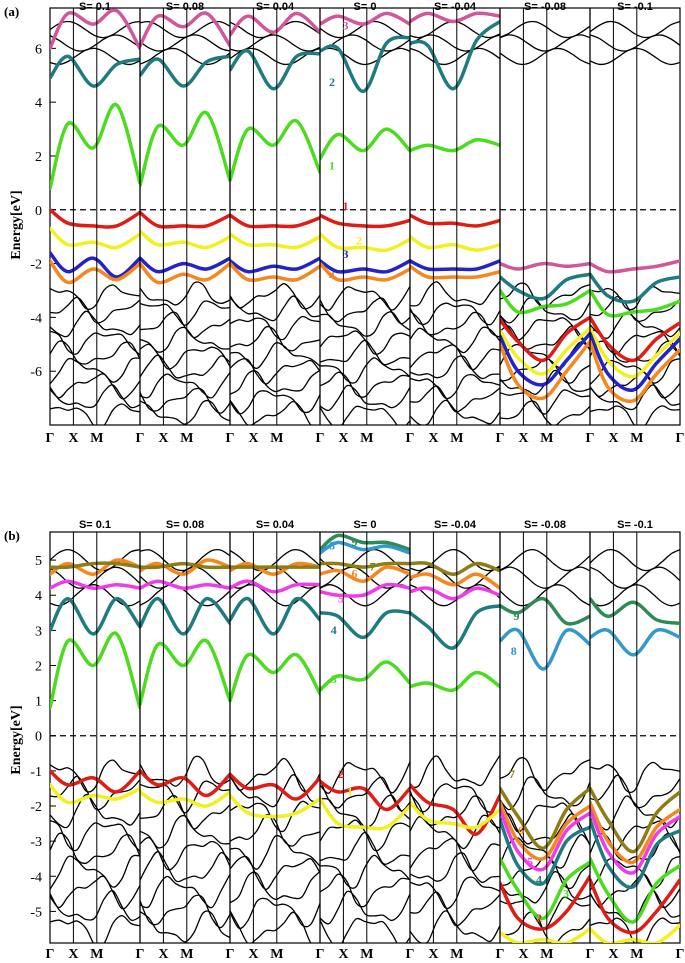  I want to click on panel-label-a: (a), so click(11, 11).